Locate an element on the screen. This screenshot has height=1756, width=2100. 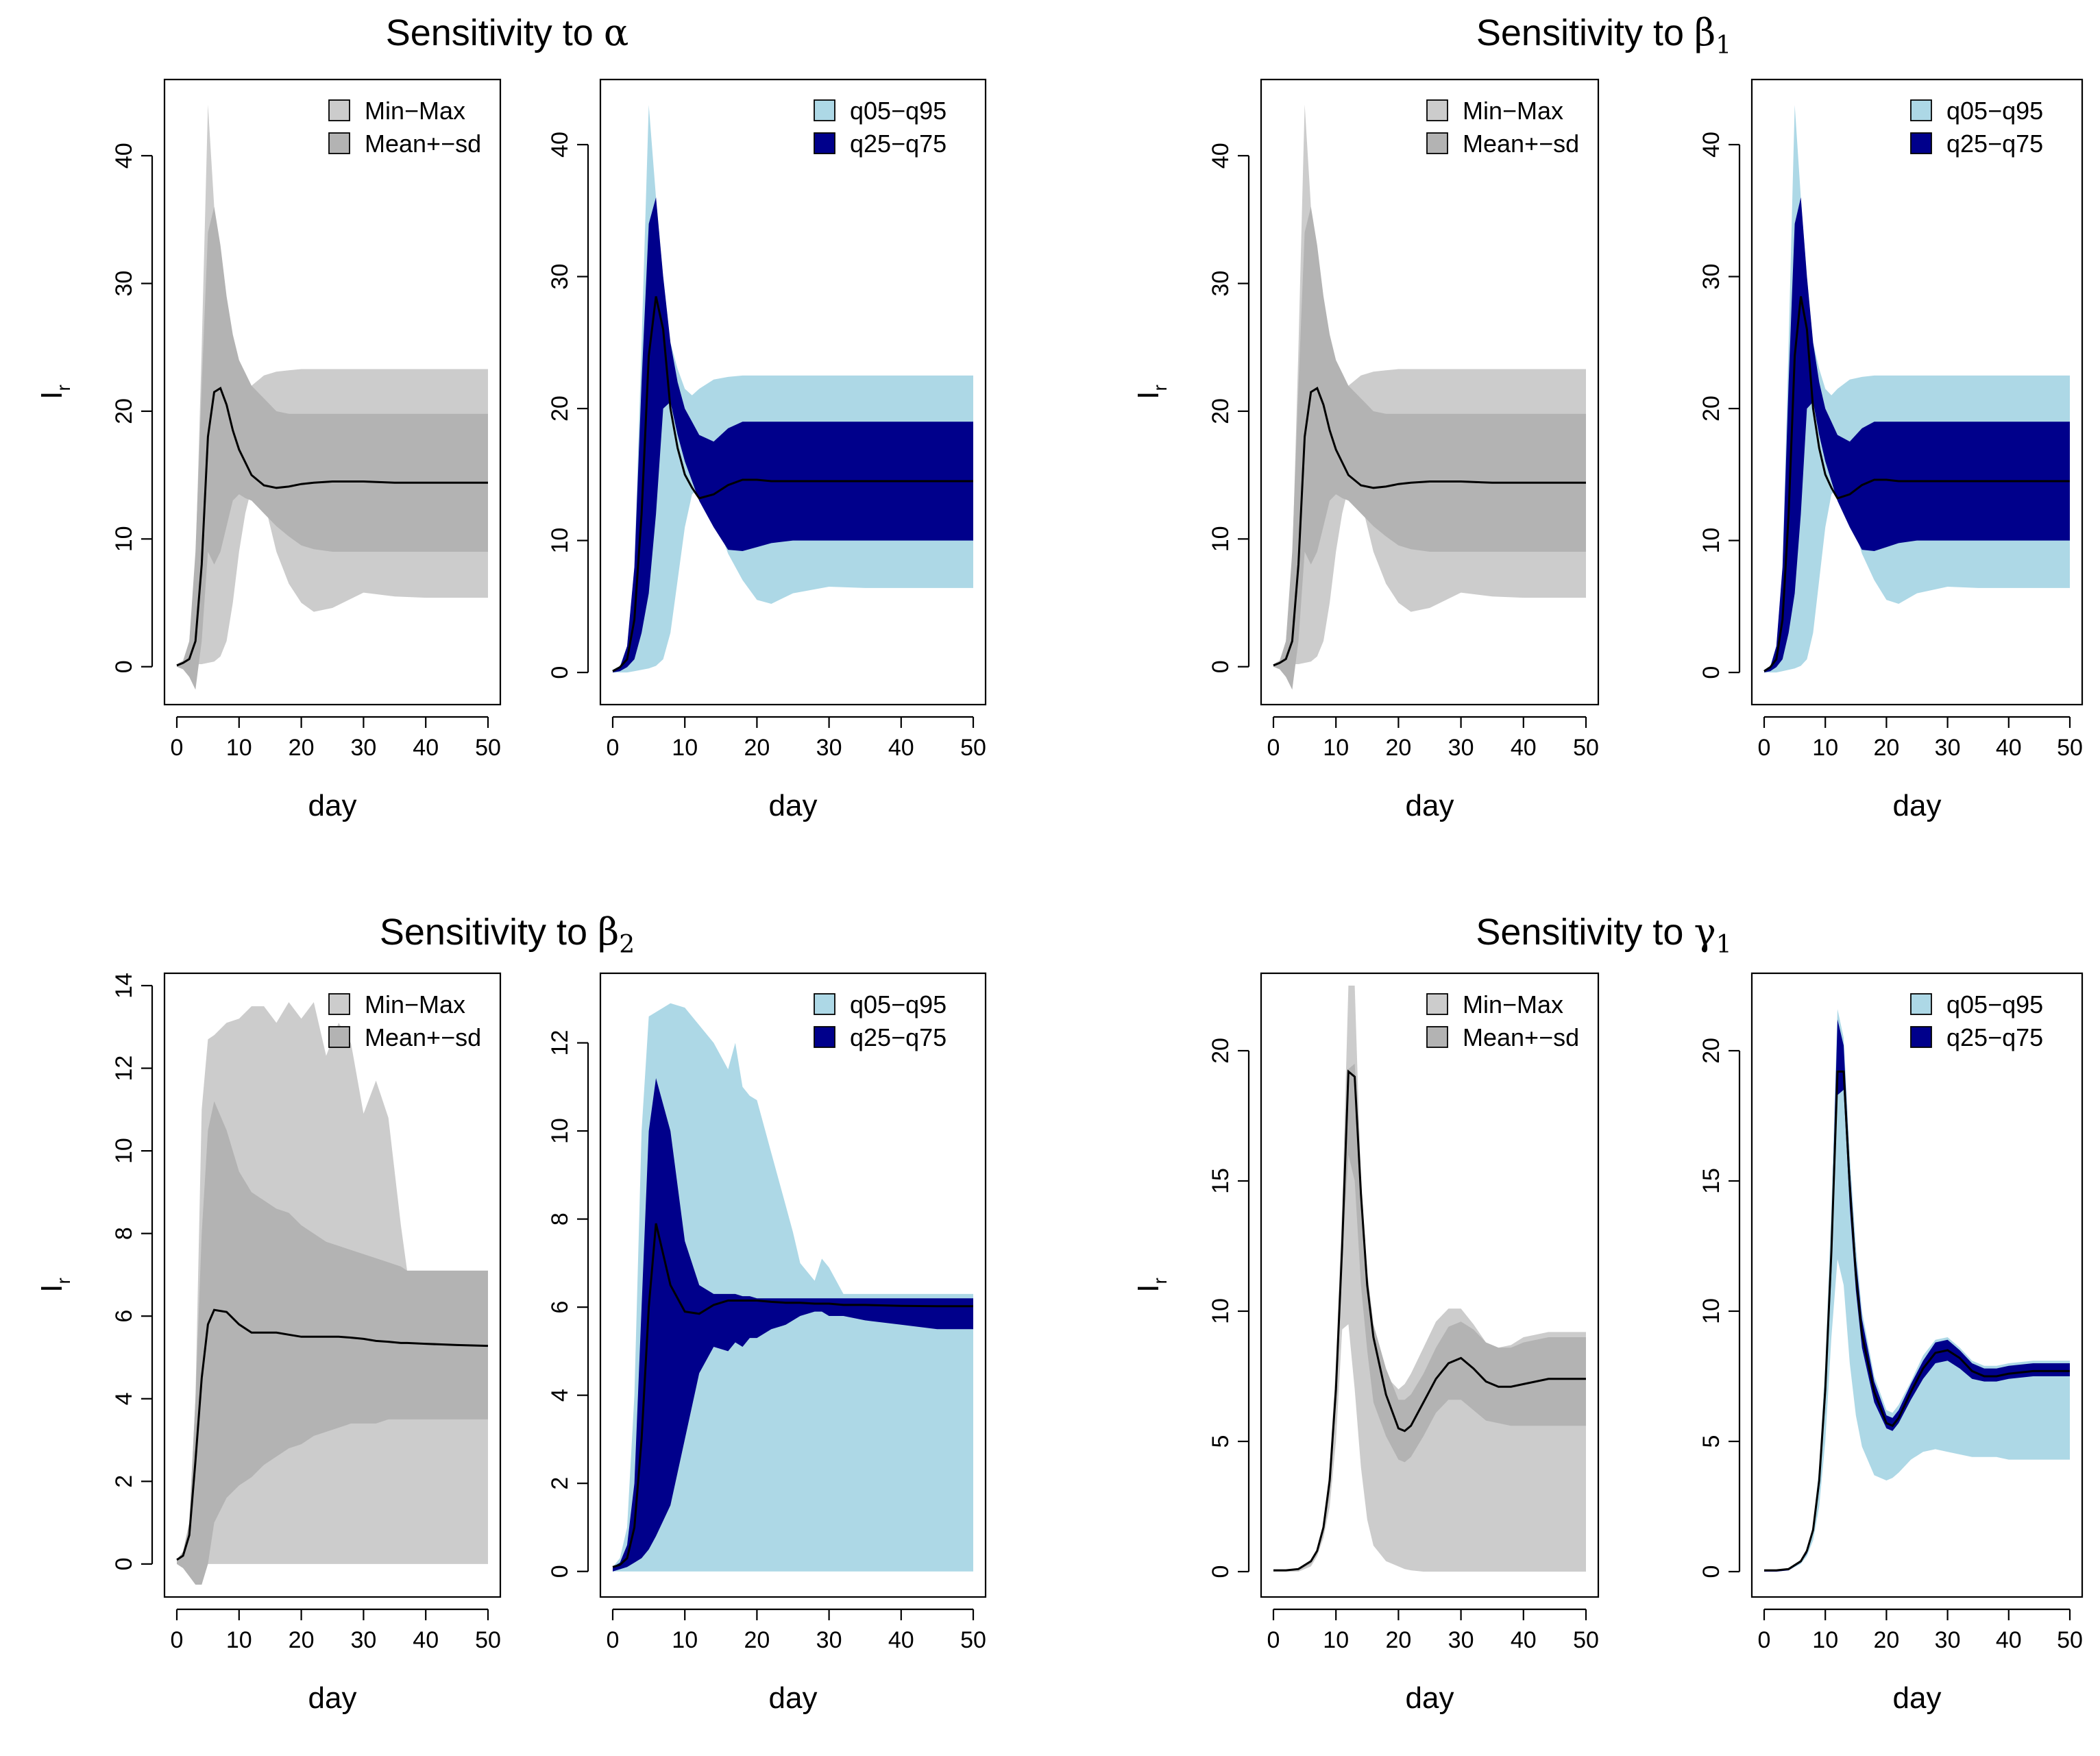
y-axis-label: Ir is located at coordinates (1152, 1285).